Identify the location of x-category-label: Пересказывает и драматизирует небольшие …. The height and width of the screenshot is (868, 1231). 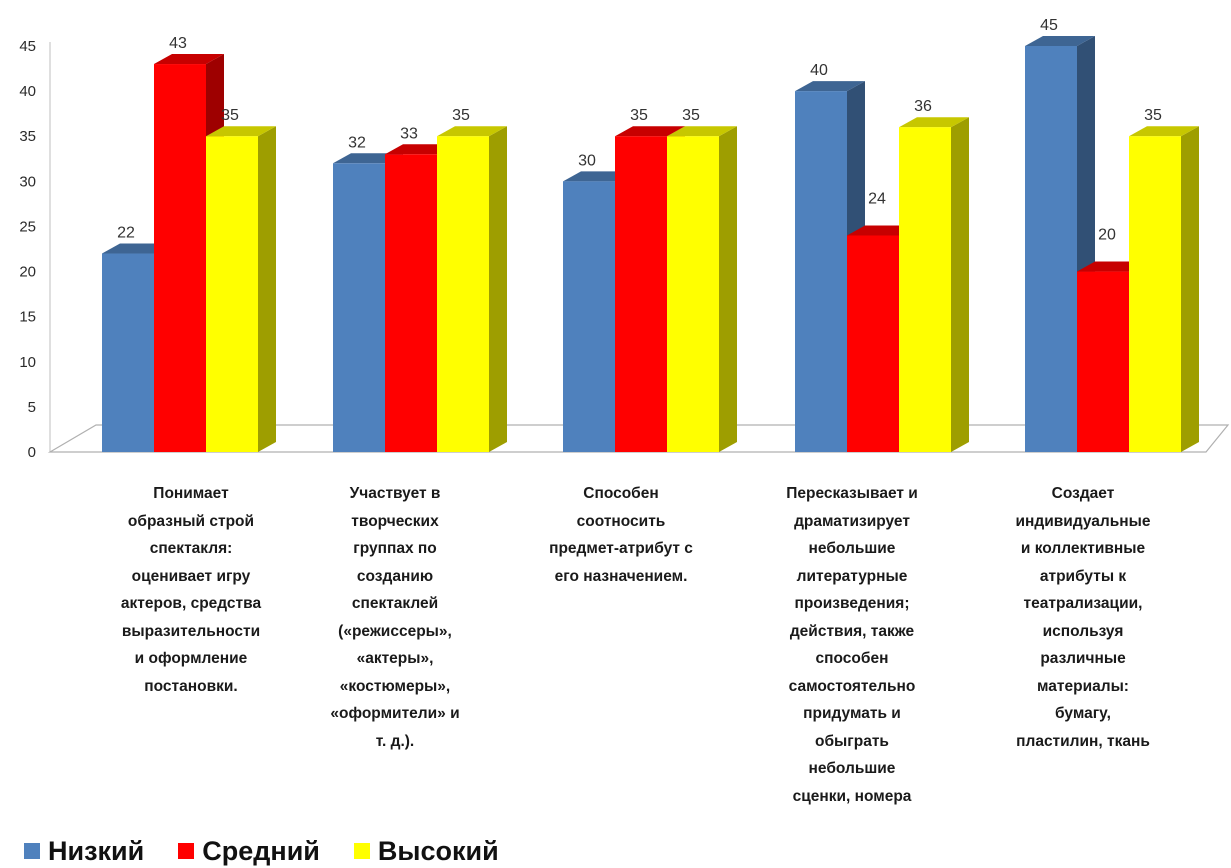
(852, 645).